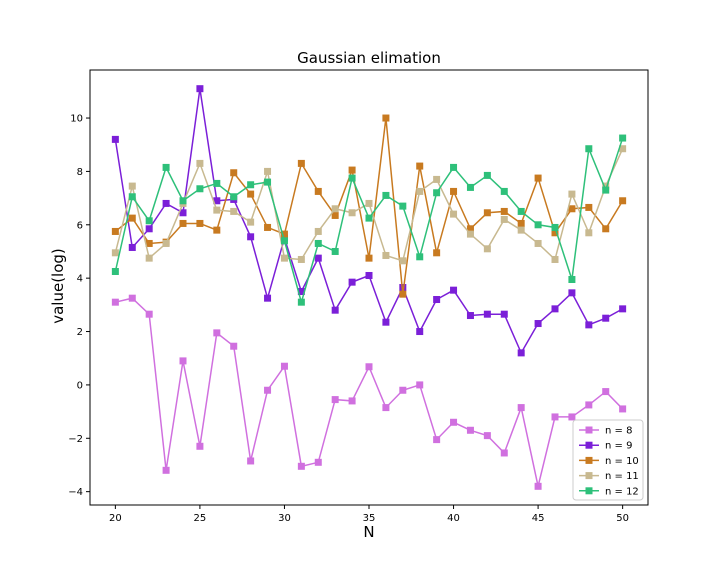 The width and height of the screenshot is (720, 576). I want to click on y-tick-label: 8, so click(80, 172).